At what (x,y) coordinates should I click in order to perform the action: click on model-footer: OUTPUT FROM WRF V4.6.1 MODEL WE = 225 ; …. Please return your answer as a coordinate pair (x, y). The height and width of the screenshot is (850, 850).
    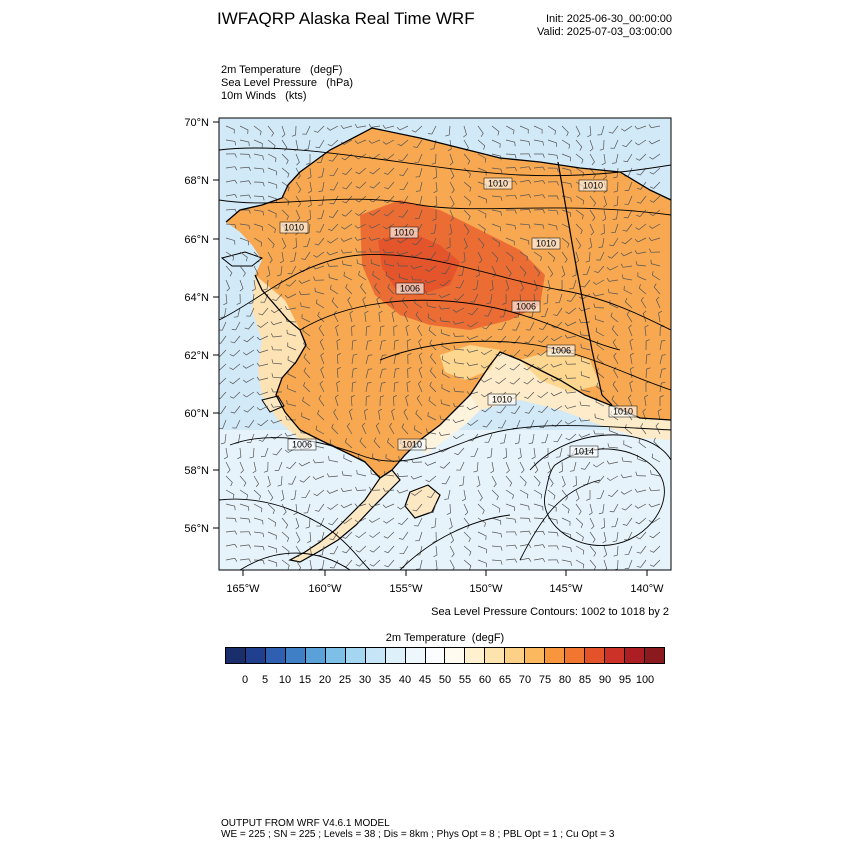
    Looking at the image, I should click on (417, 829).